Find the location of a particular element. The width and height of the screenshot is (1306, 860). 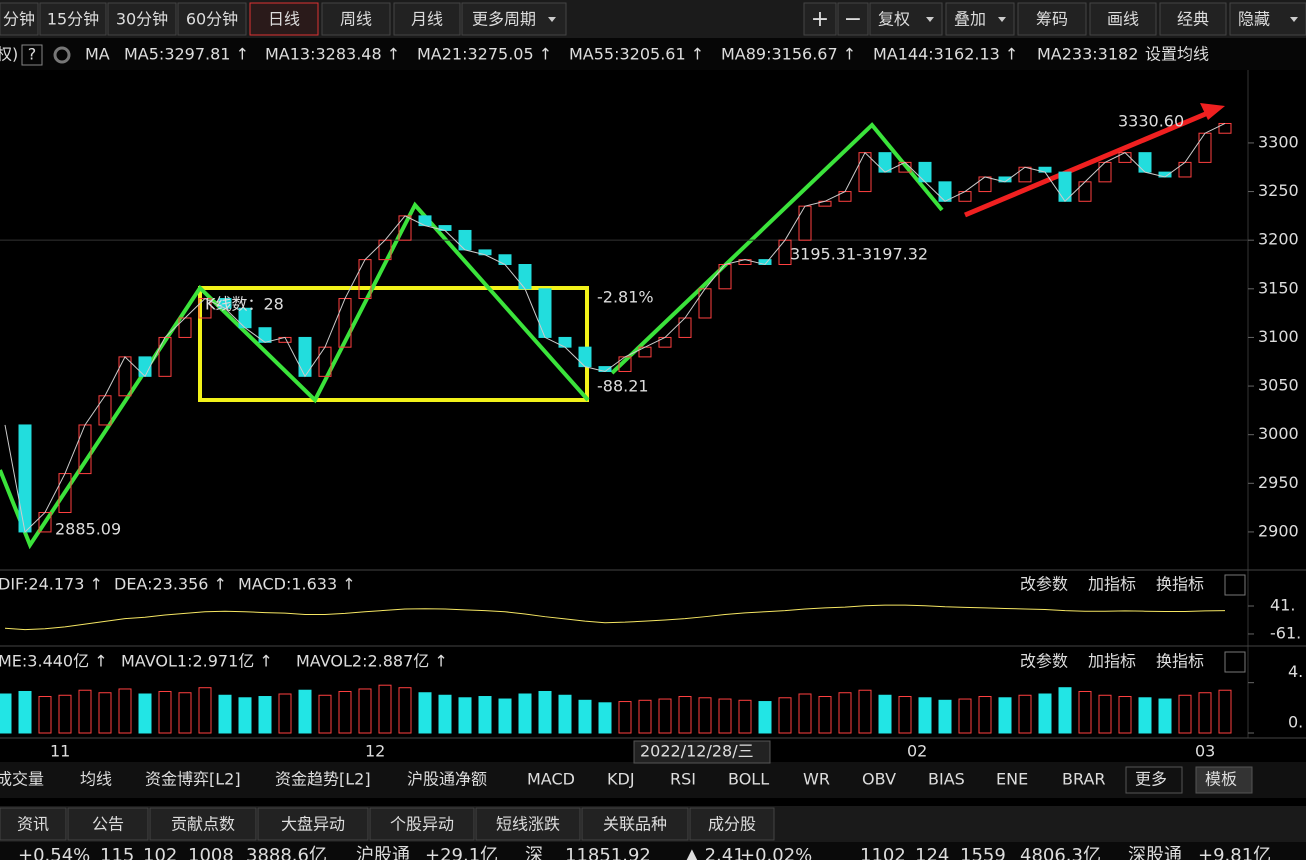

info-tab: 关联品种 is located at coordinates (635, 824).